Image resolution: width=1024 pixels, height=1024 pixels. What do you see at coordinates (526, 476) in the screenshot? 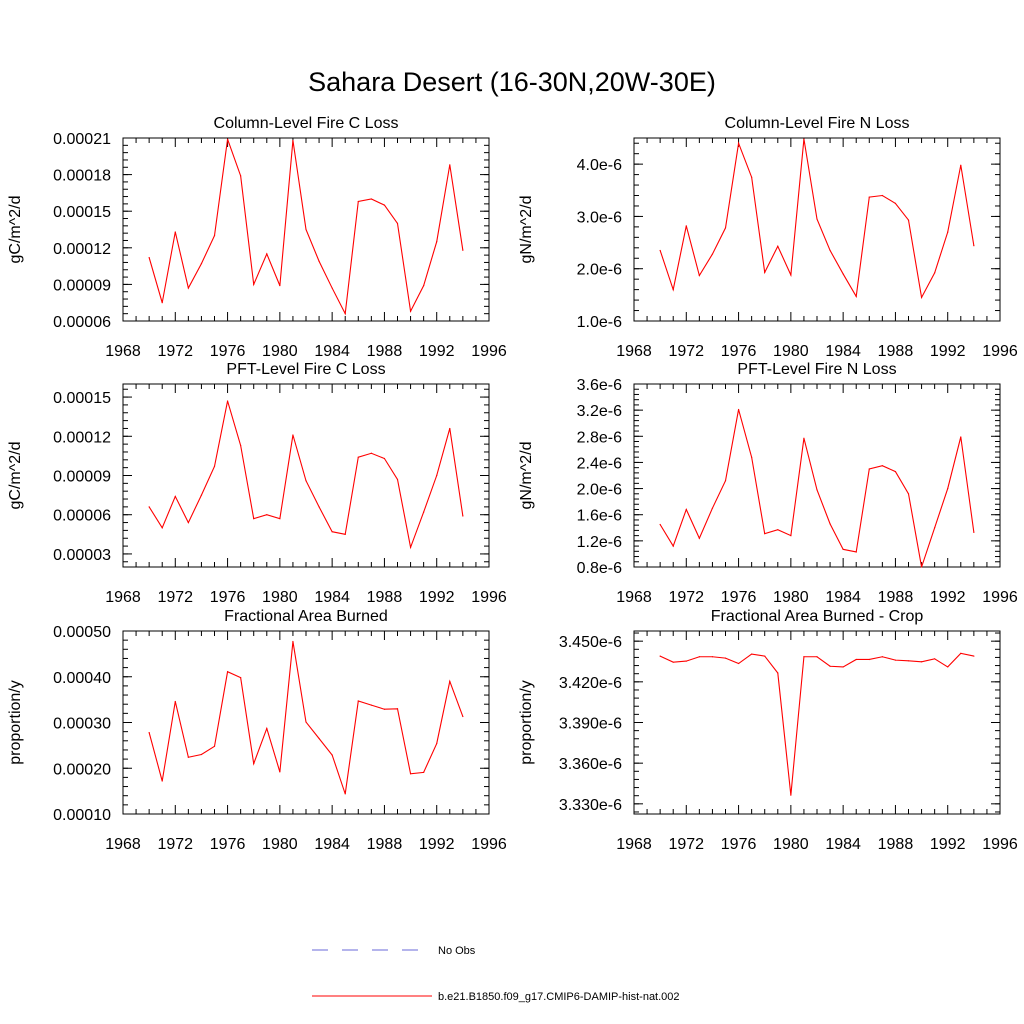
I see `y-axis-label: gN/m^2/d` at bounding box center [526, 476].